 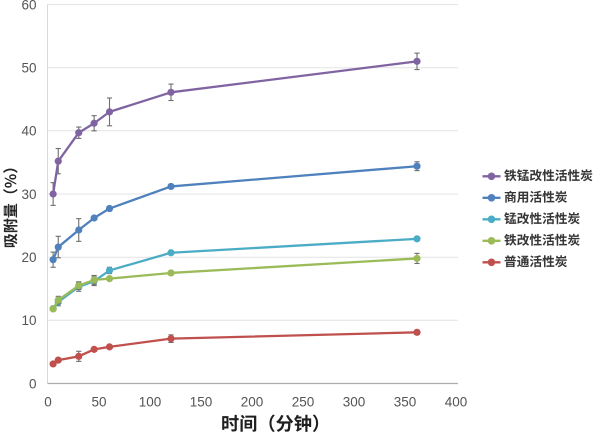 I want to click on svg-text: 40, so click(x=28, y=131).